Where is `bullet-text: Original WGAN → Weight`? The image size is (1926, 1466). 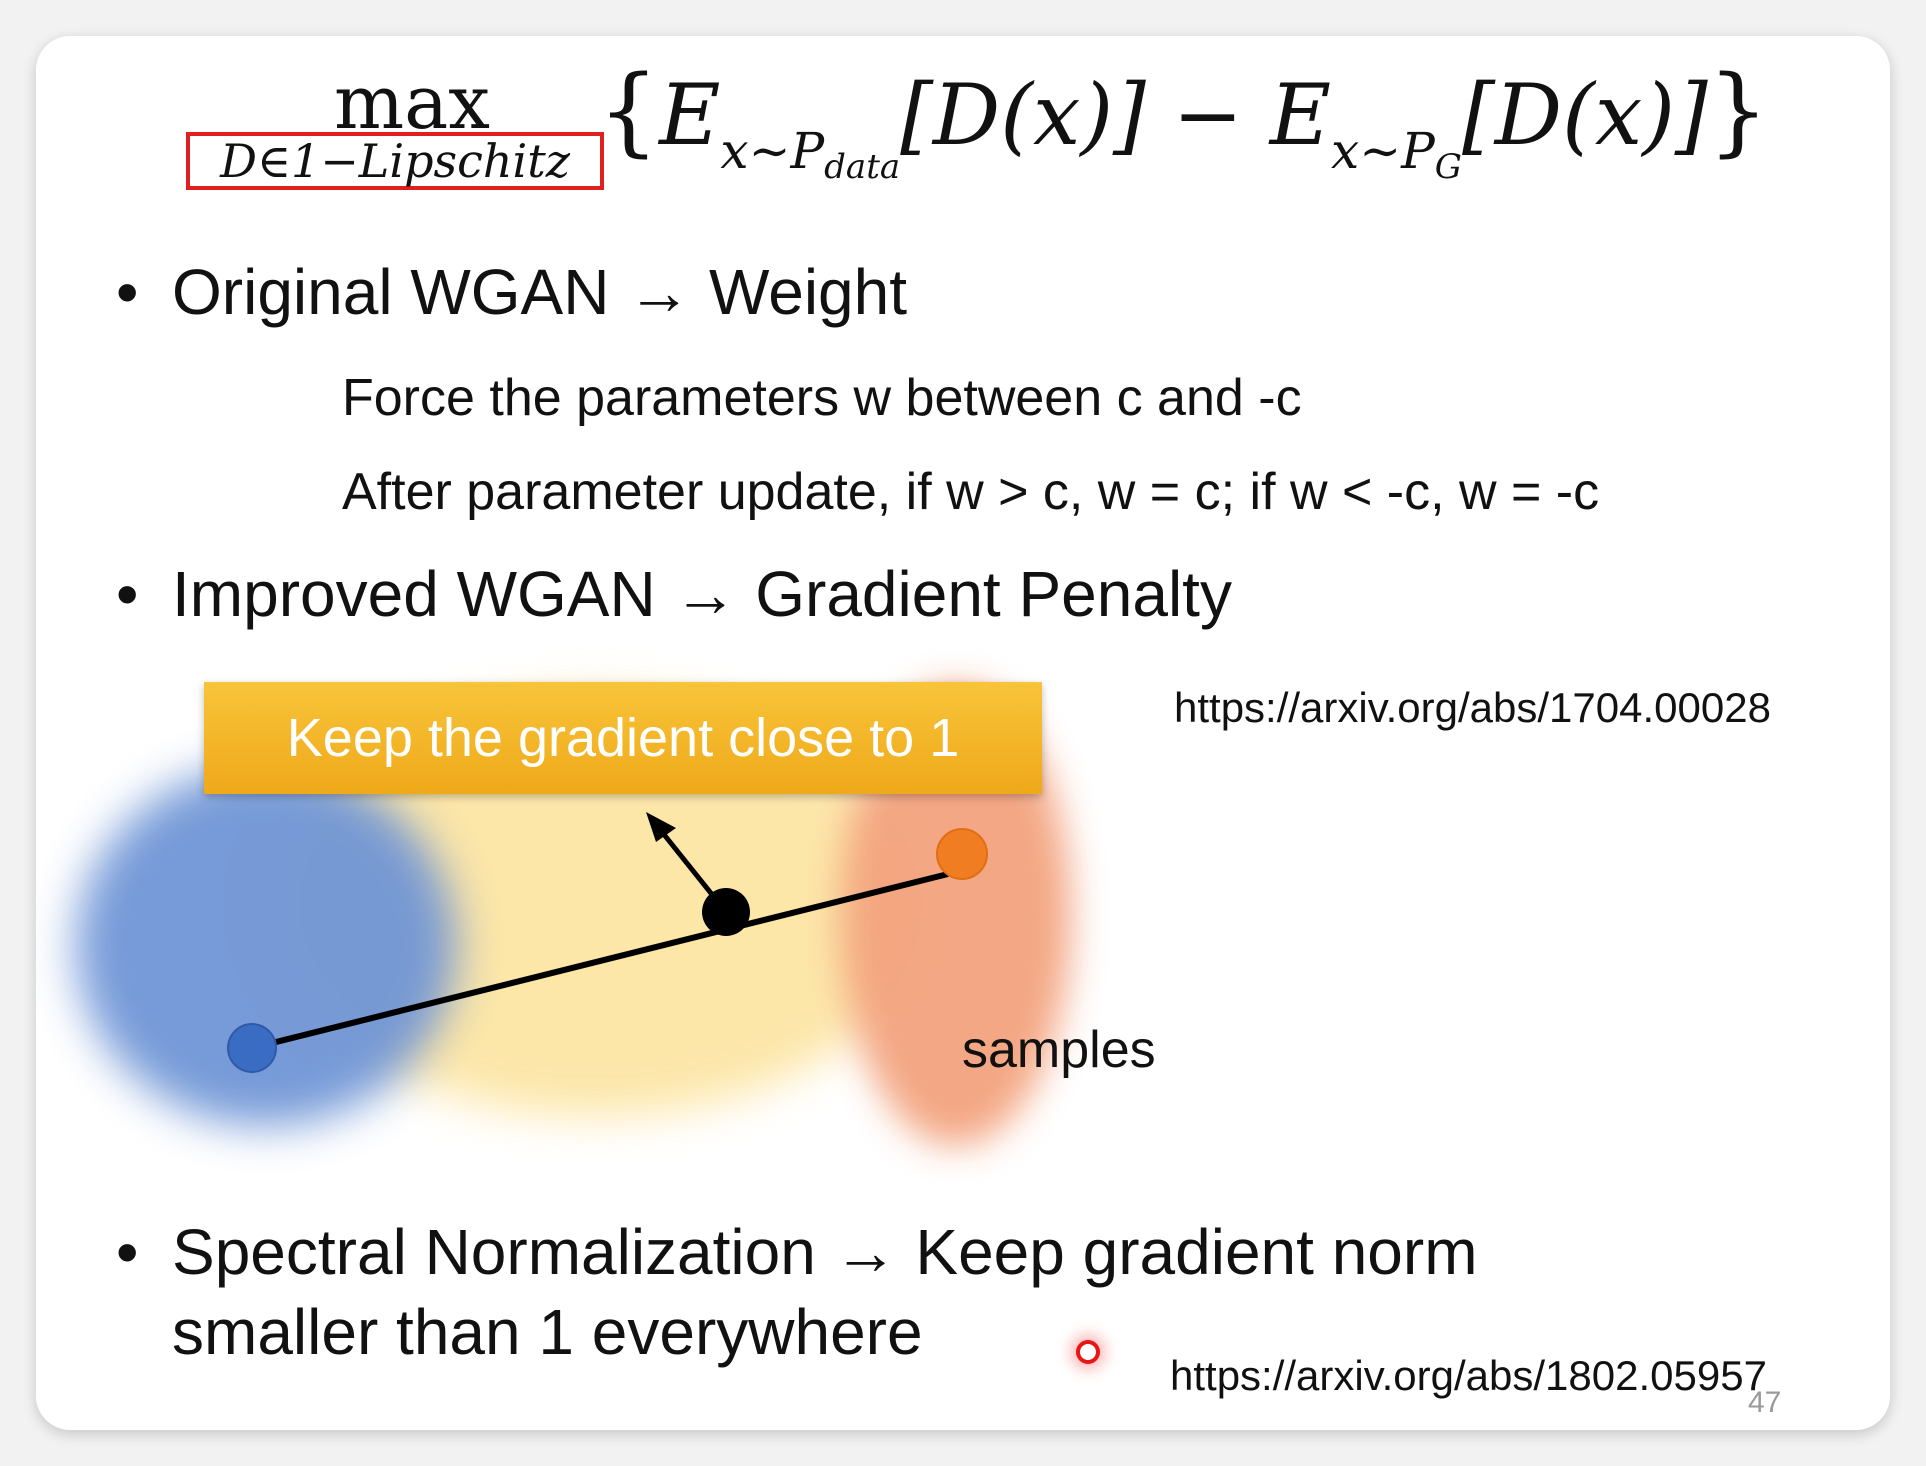 bullet-text: Original WGAN → Weight is located at coordinates (539, 292).